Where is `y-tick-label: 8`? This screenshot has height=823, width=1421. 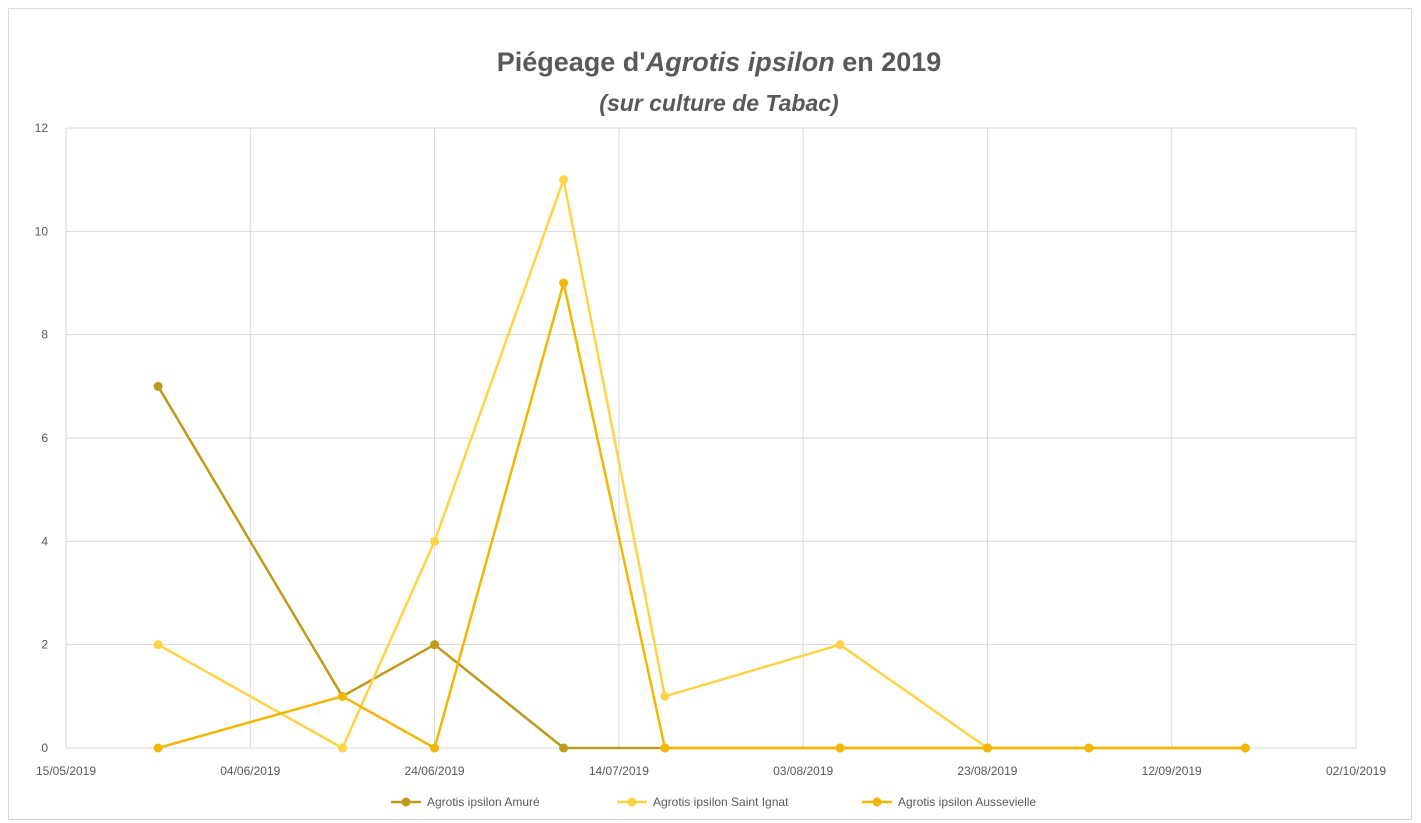
y-tick-label: 8 is located at coordinates (44, 335).